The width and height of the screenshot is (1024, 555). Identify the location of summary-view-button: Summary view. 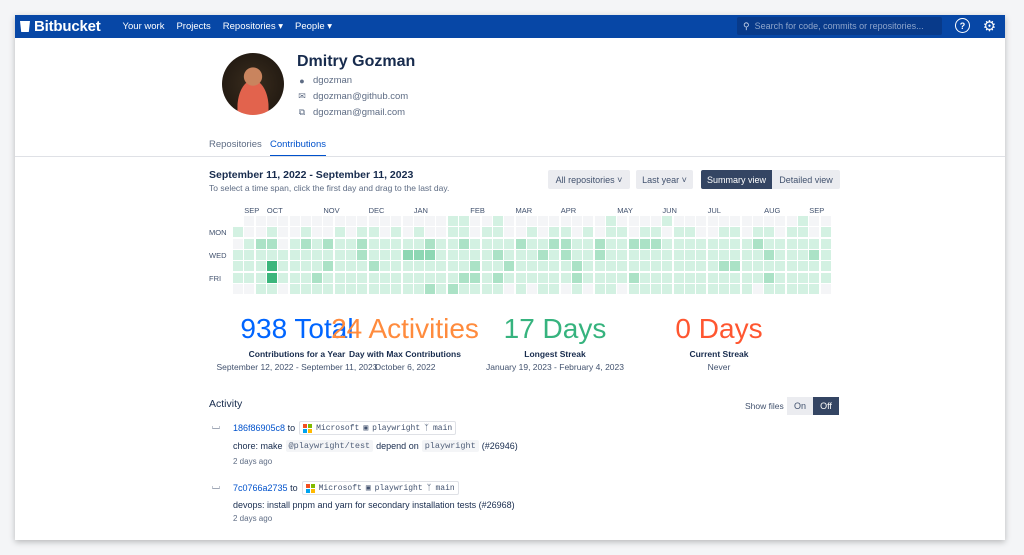
(736, 179).